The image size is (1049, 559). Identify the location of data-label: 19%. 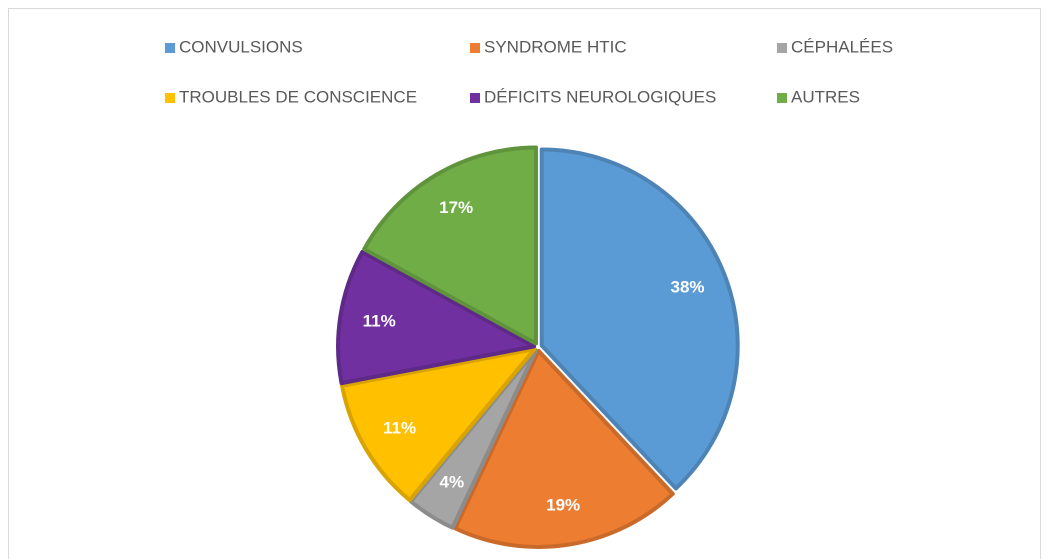
(563, 504).